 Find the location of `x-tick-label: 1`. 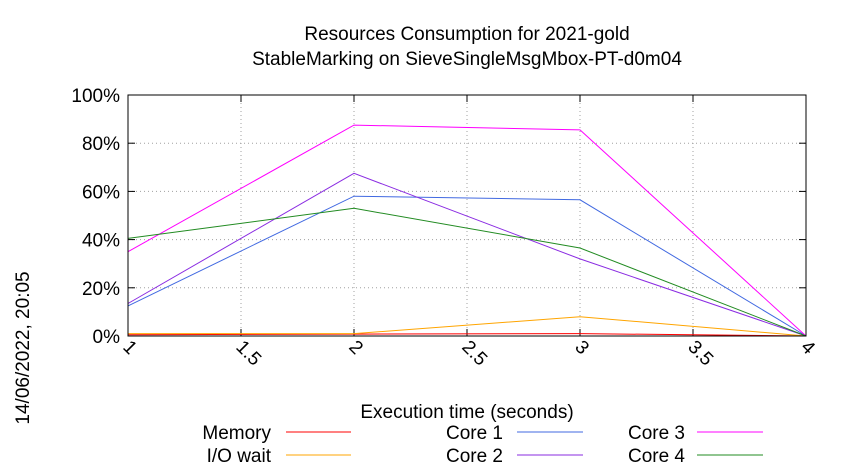

x-tick-label: 1 is located at coordinates (129, 348).